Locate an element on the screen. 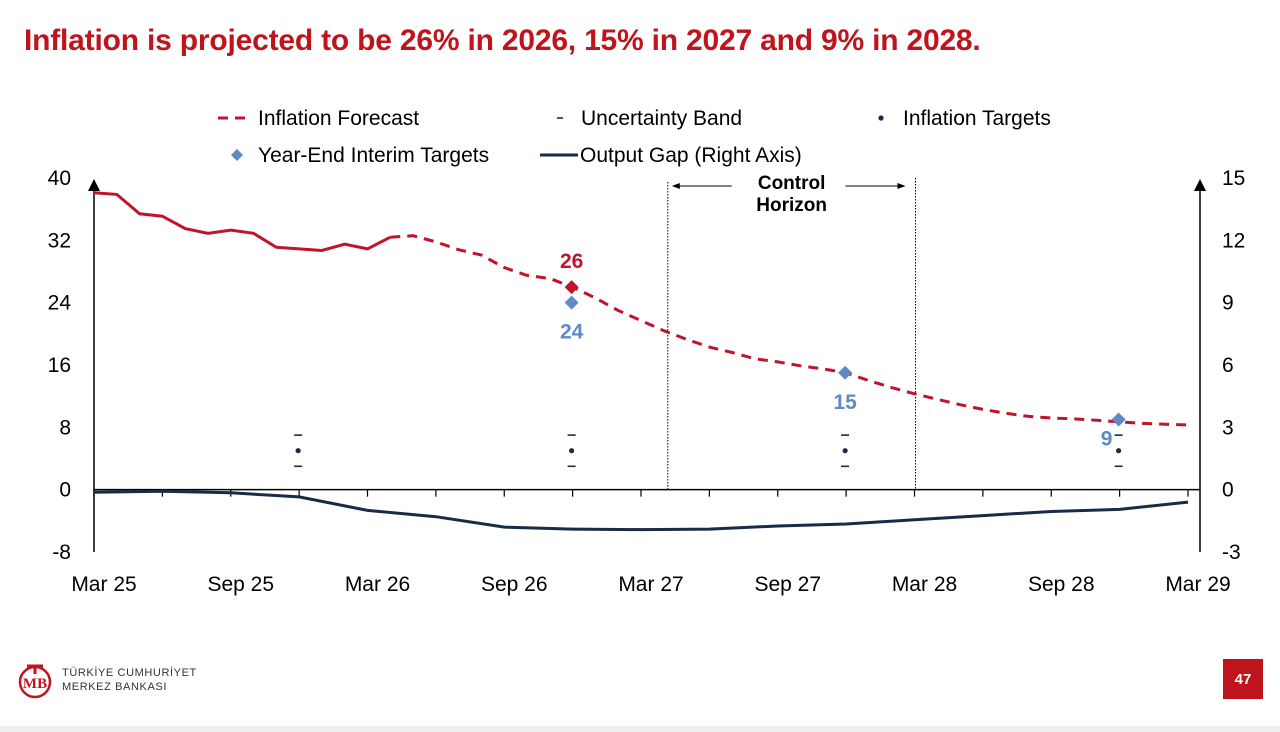 The width and height of the screenshot is (1280, 732). right-y-tick-label: 15 is located at coordinates (1233, 178).